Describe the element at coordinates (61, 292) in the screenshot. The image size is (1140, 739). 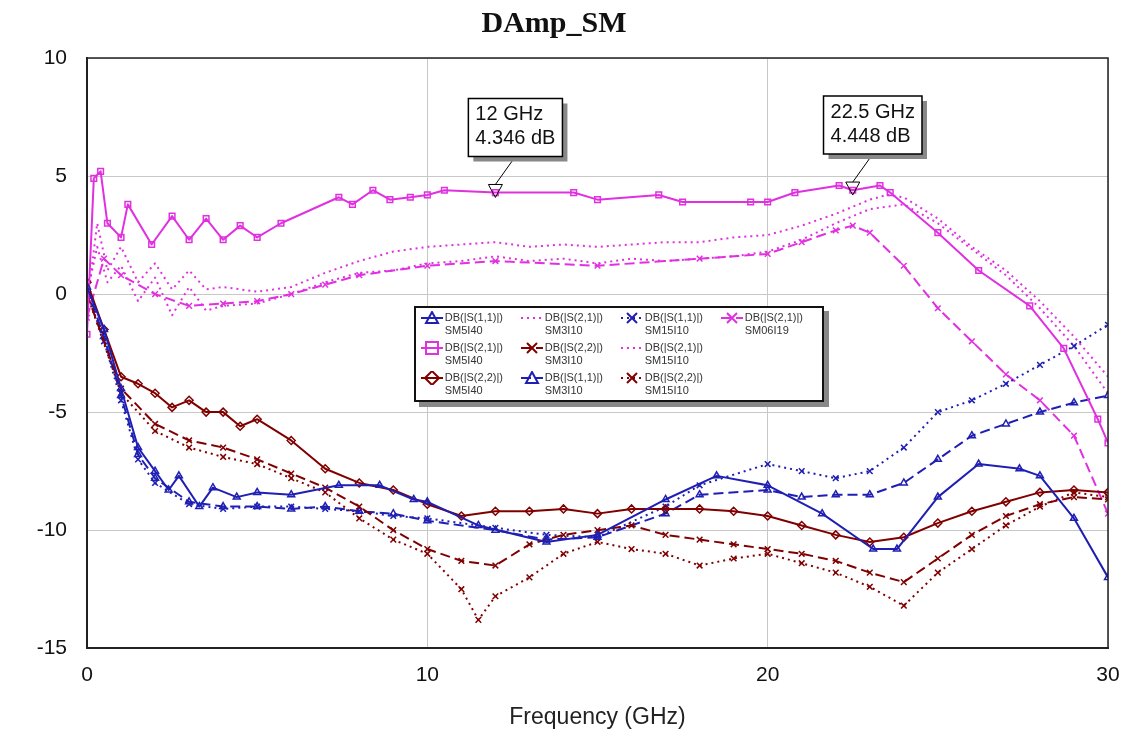
I see `y-tick-label: 0` at that location.